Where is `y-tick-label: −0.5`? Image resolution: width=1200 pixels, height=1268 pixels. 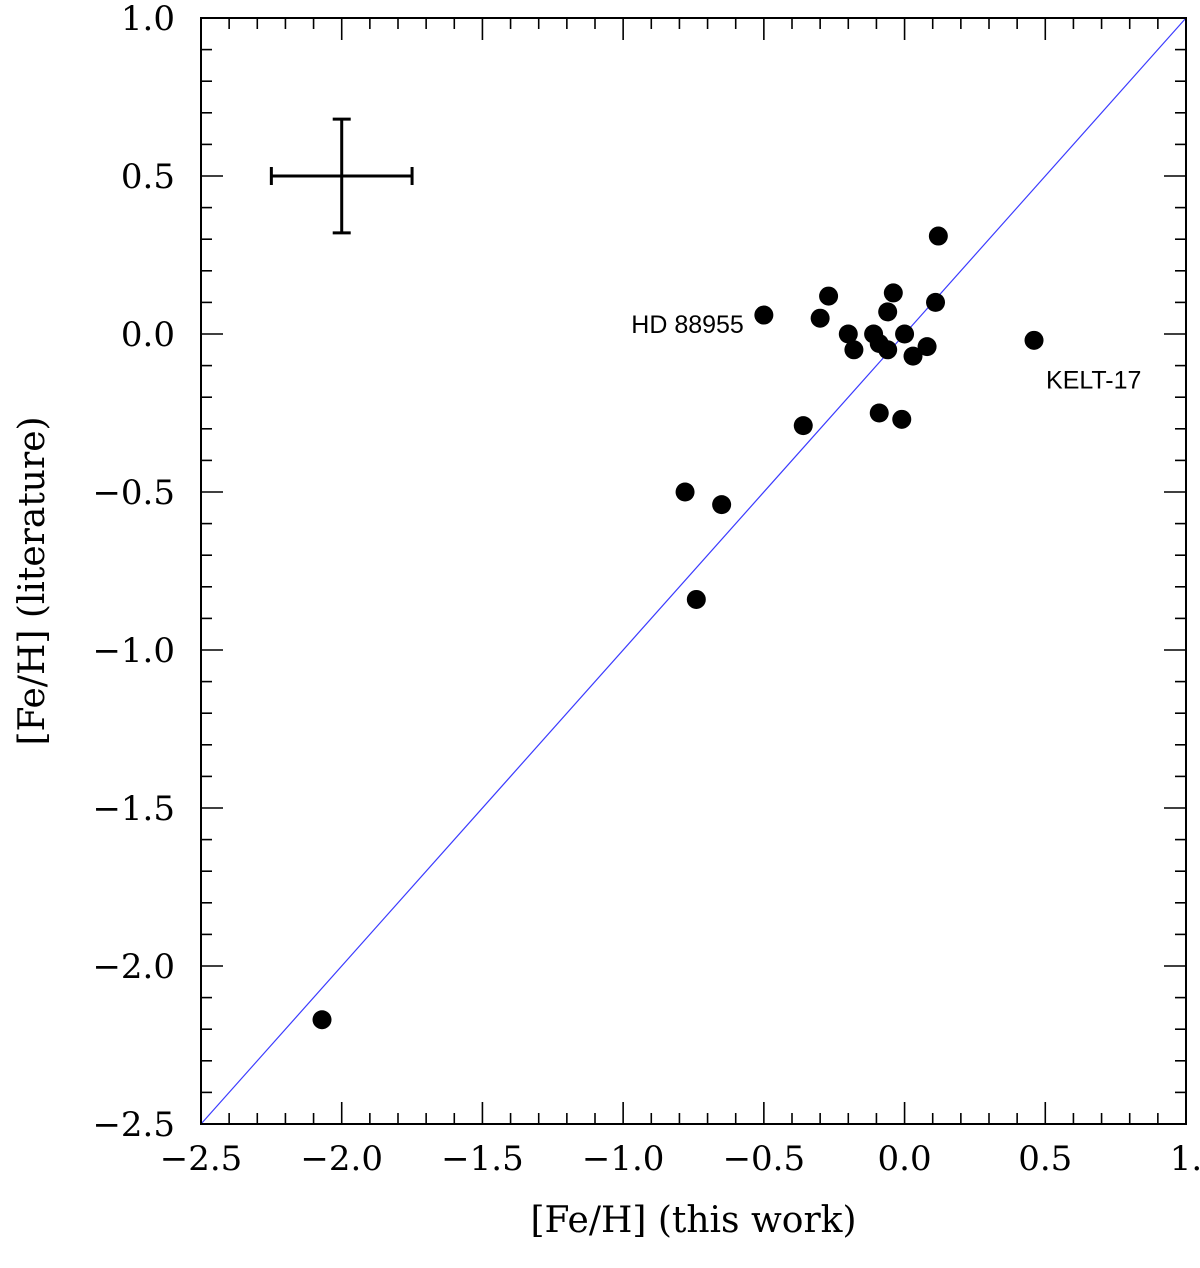 y-tick-label: −0.5 is located at coordinates (133, 493).